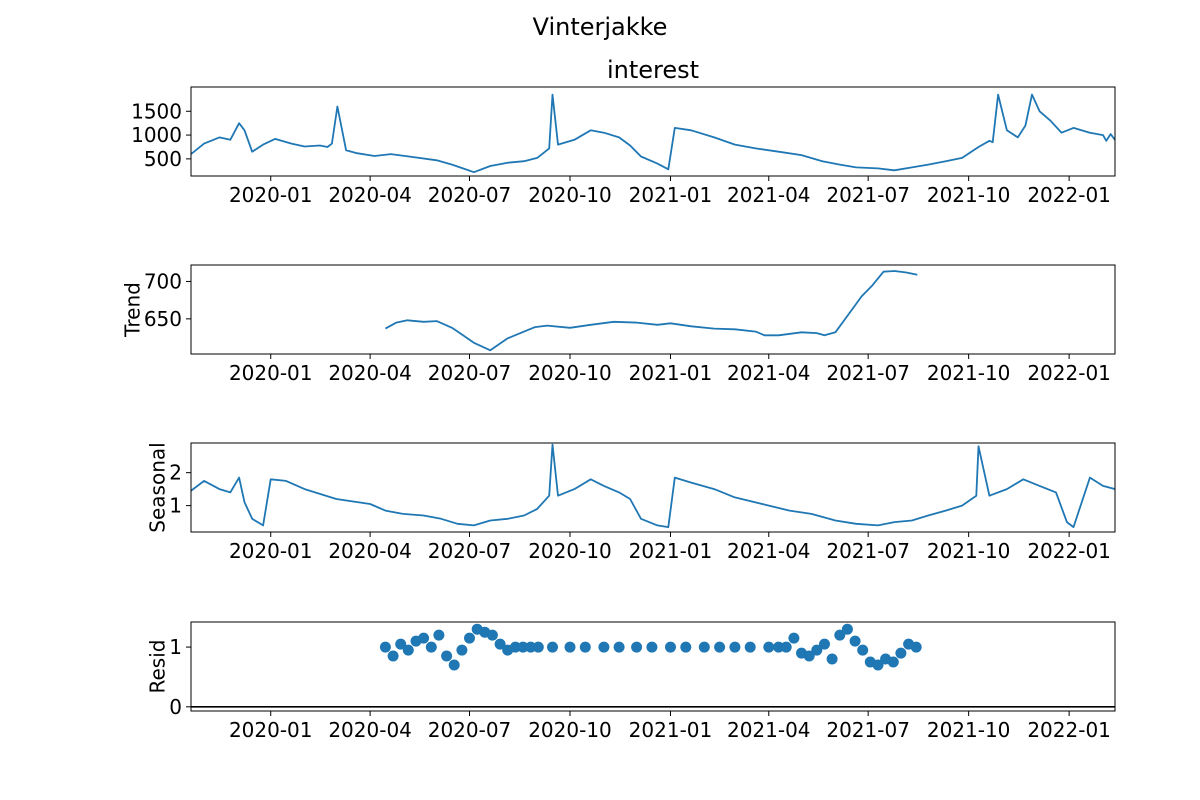  I want to click on y-tick-label: 2, so click(175, 473).